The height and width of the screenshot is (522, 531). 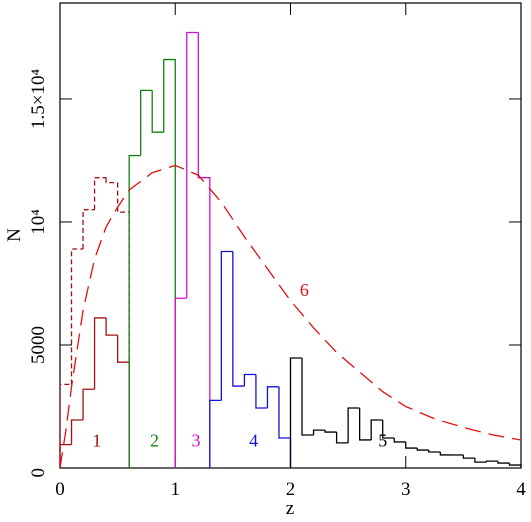 I want to click on series-label: 5, so click(x=382, y=441).